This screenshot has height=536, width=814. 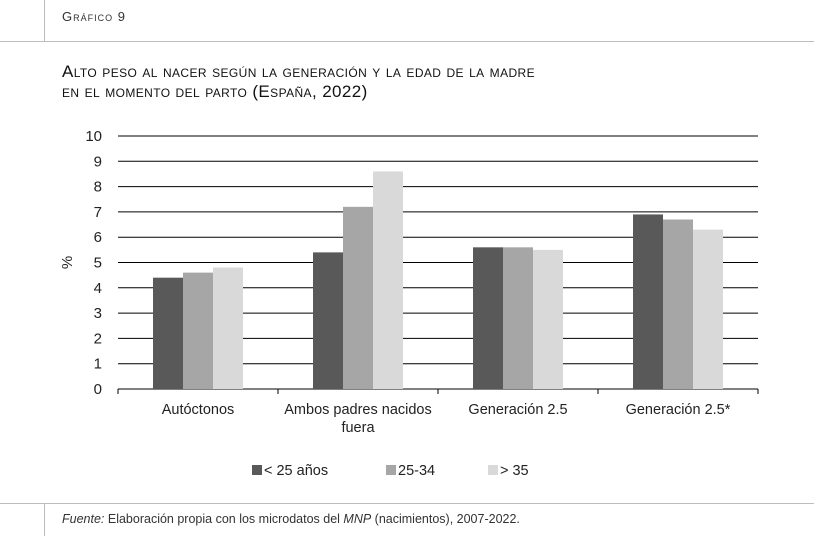 I want to click on source-prefix: Fuente:, so click(x=83, y=519).